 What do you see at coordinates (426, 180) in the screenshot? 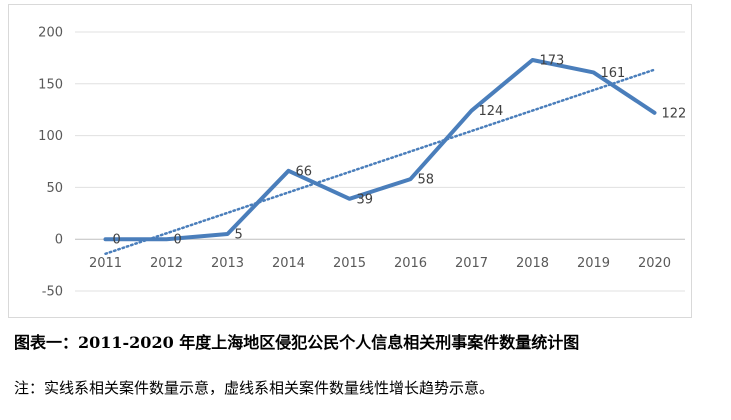
I see `data-label: 58` at bounding box center [426, 180].